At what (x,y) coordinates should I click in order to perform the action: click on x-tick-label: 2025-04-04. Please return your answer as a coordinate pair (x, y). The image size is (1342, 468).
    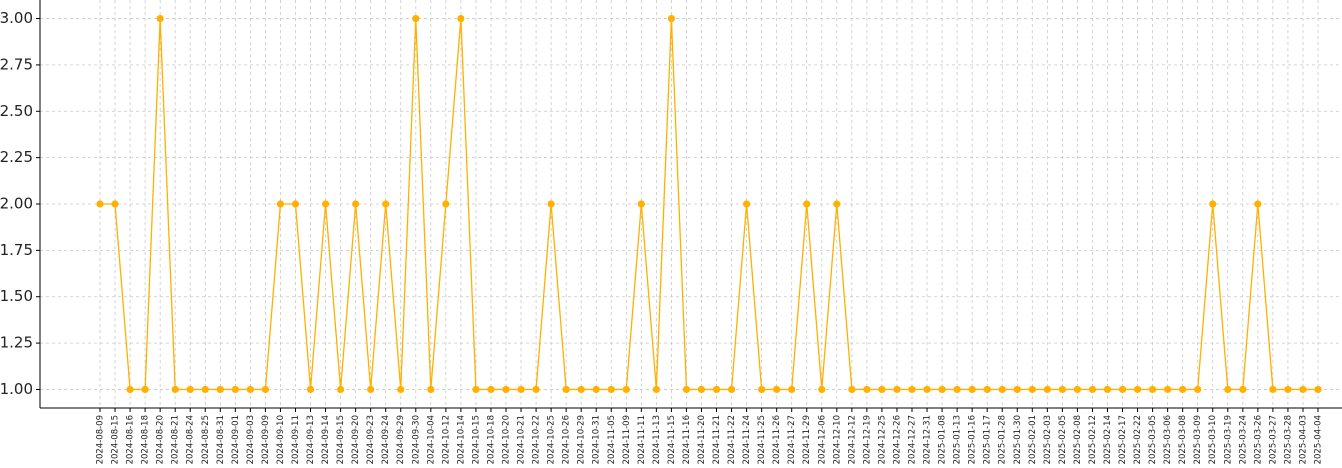
    Looking at the image, I should click on (1319, 439).